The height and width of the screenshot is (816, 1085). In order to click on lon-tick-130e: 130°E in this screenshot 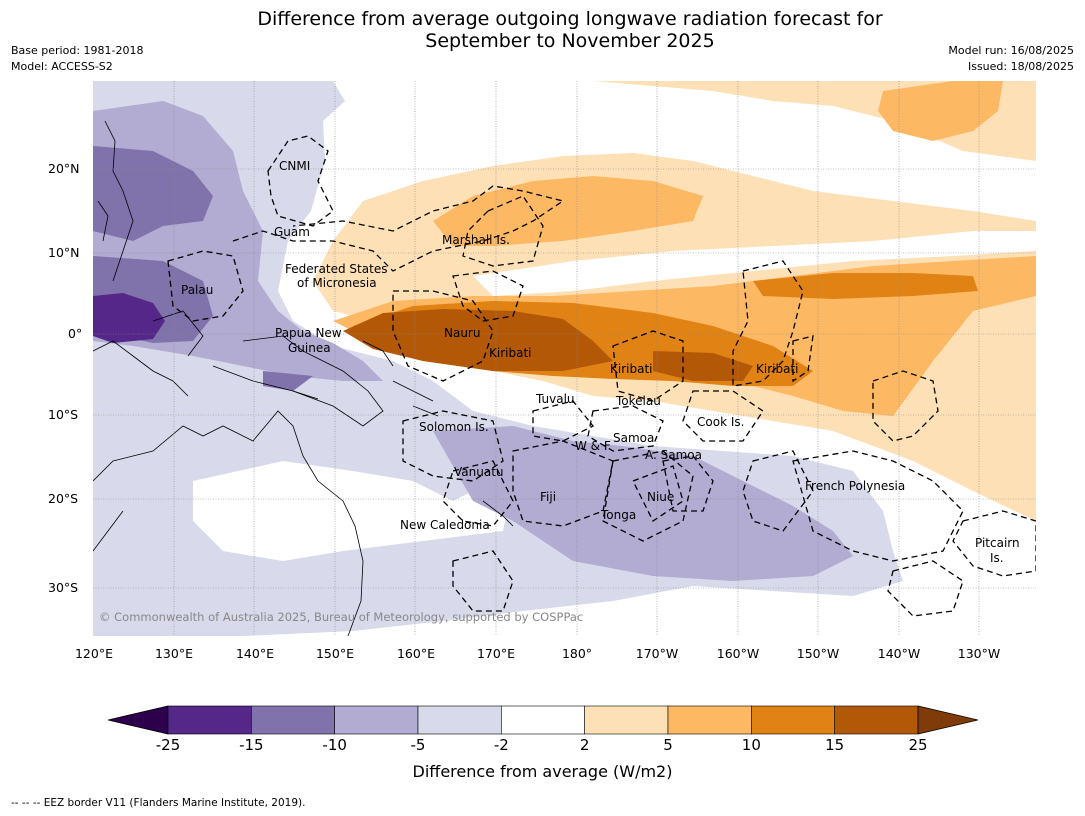, I will do `click(173, 653)`.